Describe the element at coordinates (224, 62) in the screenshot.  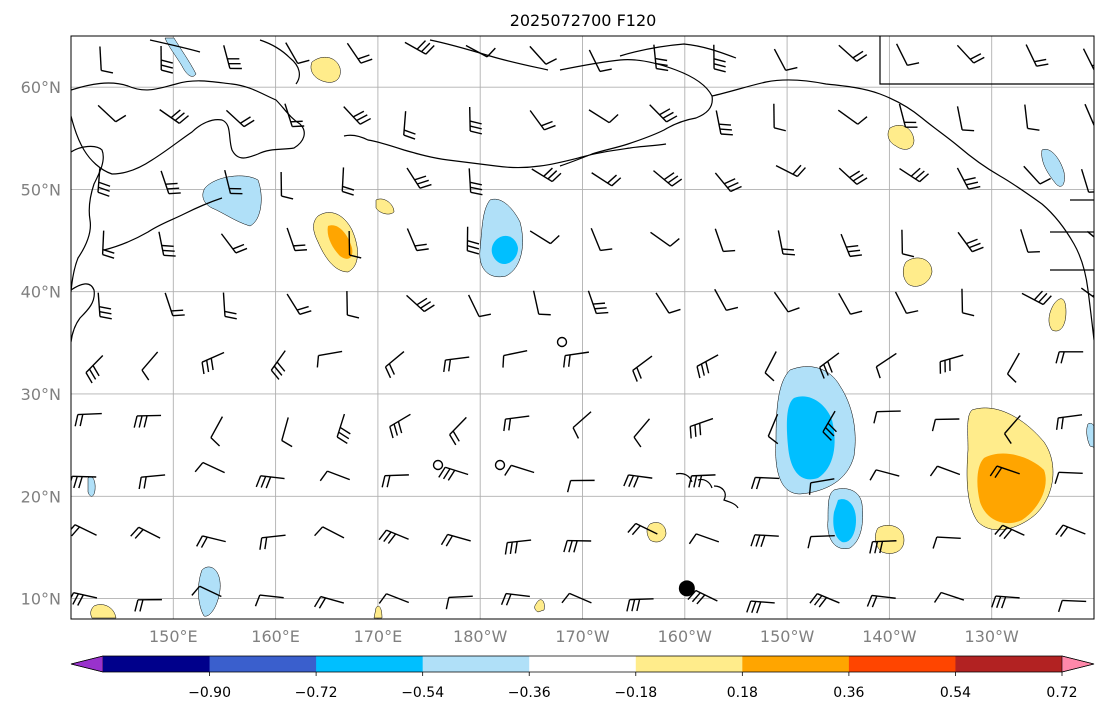
I see `coastline-siberia-north` at that location.